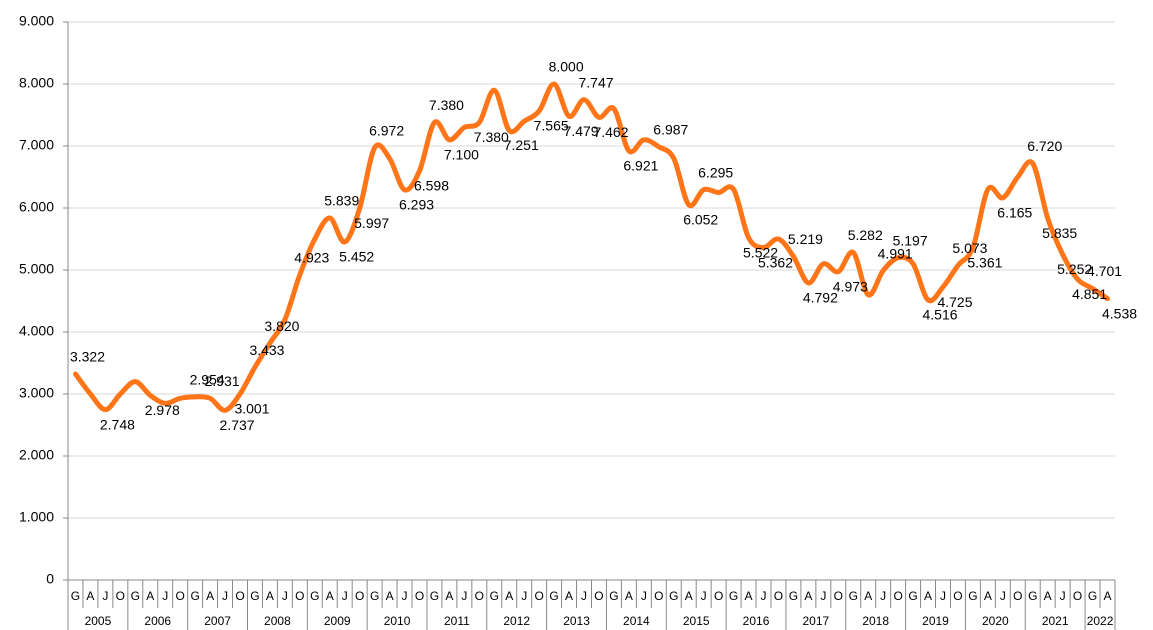 The width and height of the screenshot is (1153, 630). What do you see at coordinates (162, 410) in the screenshot?
I see `data-label: 2.978` at bounding box center [162, 410].